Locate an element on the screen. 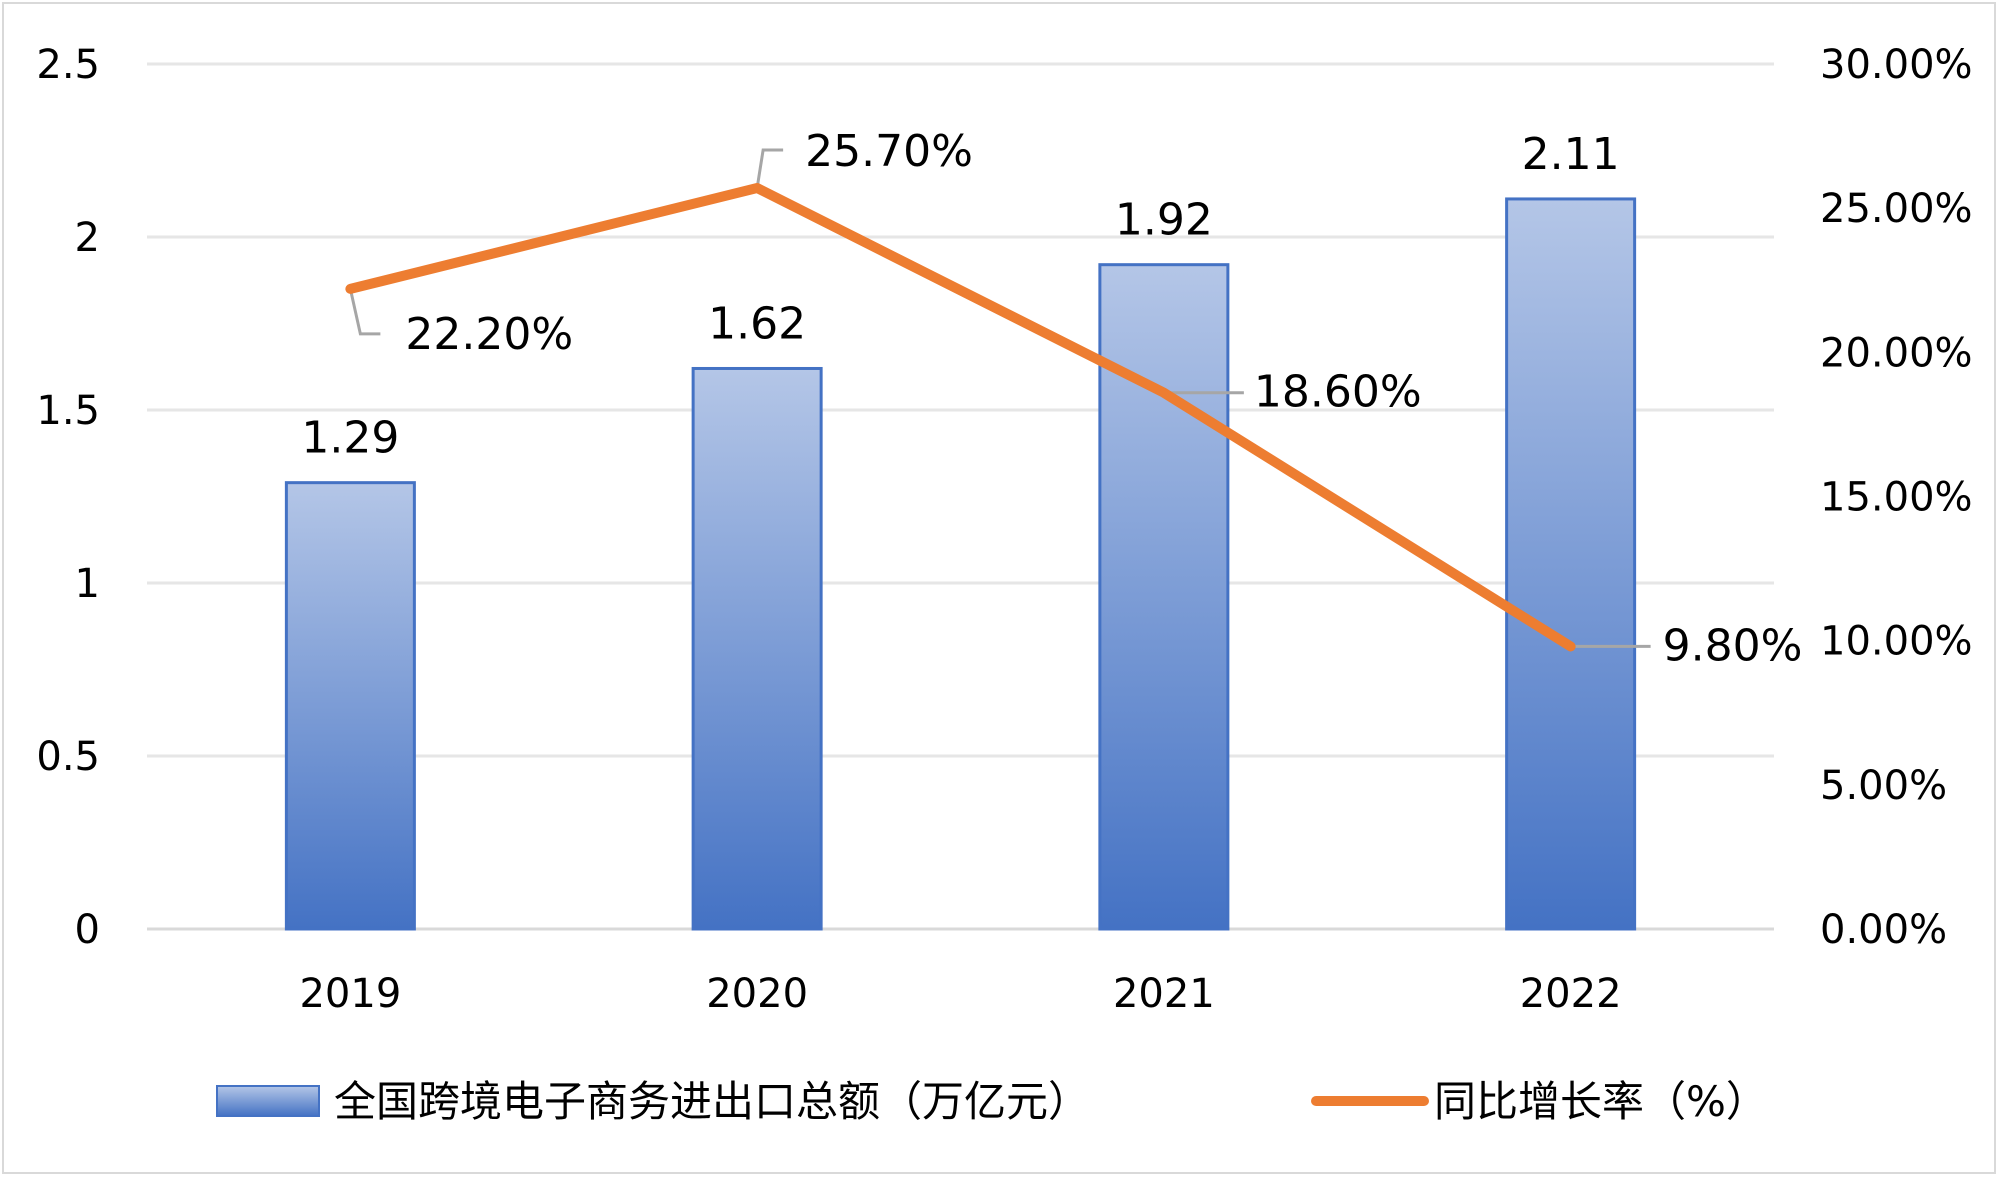 The image size is (2000, 1180). legend: 全国跨境电子商务进出口总额（万亿元） 同比增长率（%） is located at coordinates (992, 1101).